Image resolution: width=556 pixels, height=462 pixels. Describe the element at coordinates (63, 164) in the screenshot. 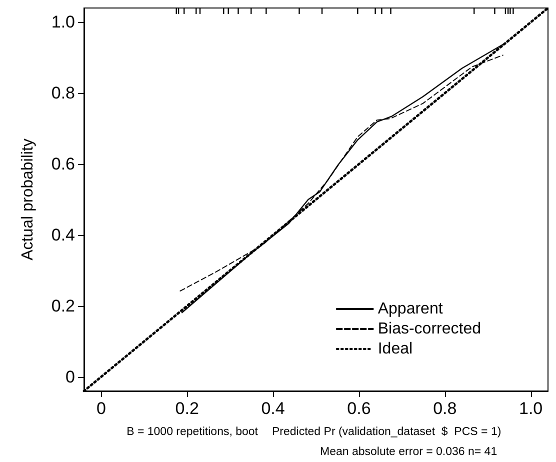

I see `y-tick-label: 0.6` at that location.